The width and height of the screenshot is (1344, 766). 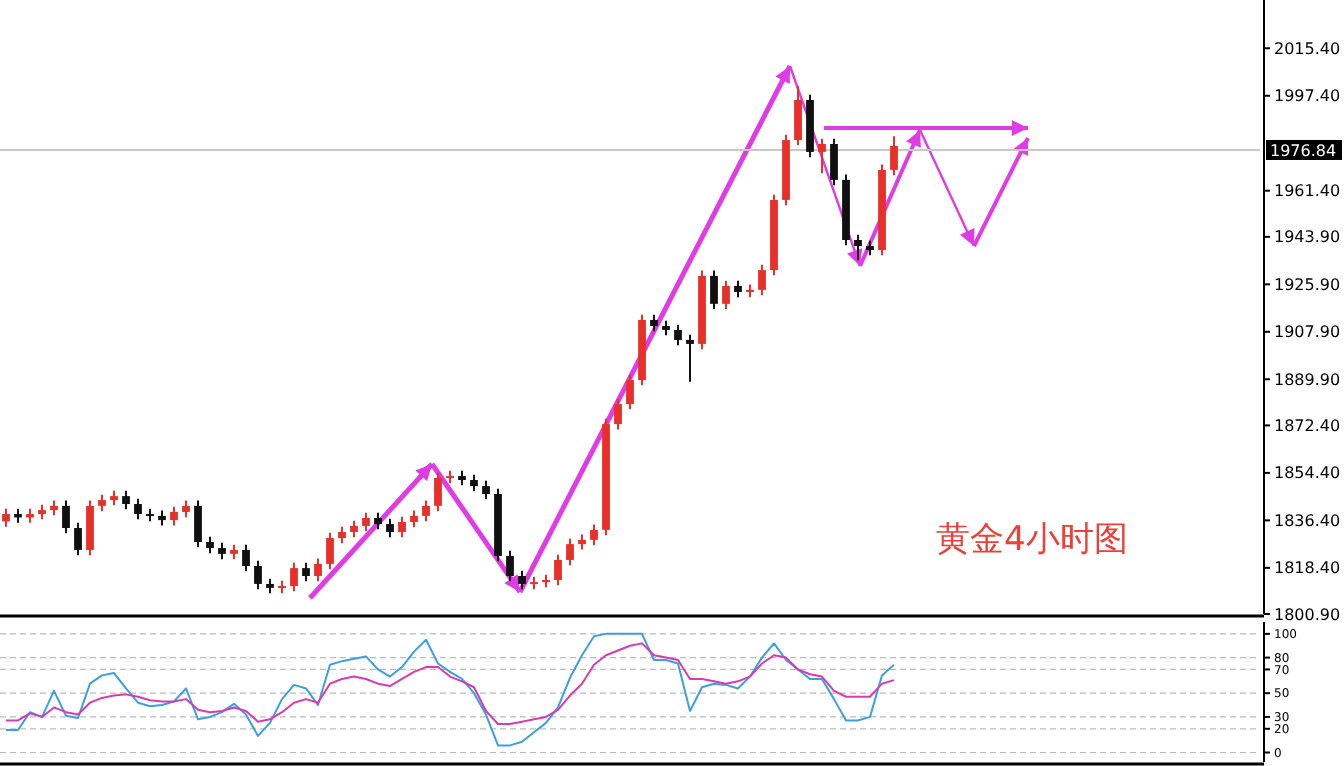 I want to click on y-tick-label: 1800.90, so click(x=1307, y=614).